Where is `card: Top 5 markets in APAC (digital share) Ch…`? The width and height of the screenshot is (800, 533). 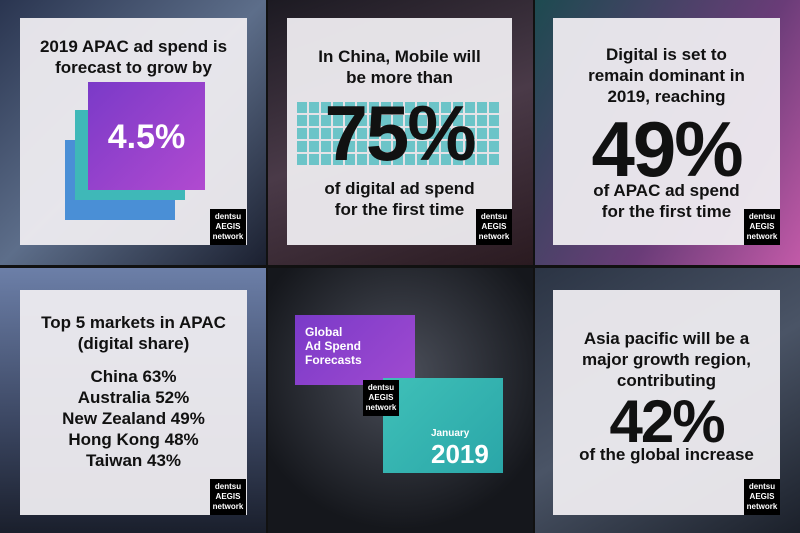 card: Top 5 markets in APAC (digital share) Ch… is located at coordinates (133, 402).